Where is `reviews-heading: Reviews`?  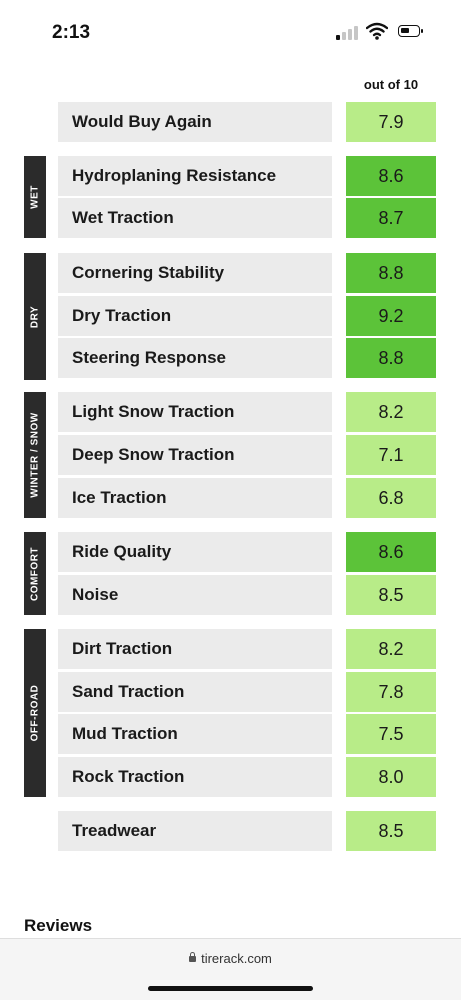
reviews-heading: Reviews is located at coordinates (58, 925).